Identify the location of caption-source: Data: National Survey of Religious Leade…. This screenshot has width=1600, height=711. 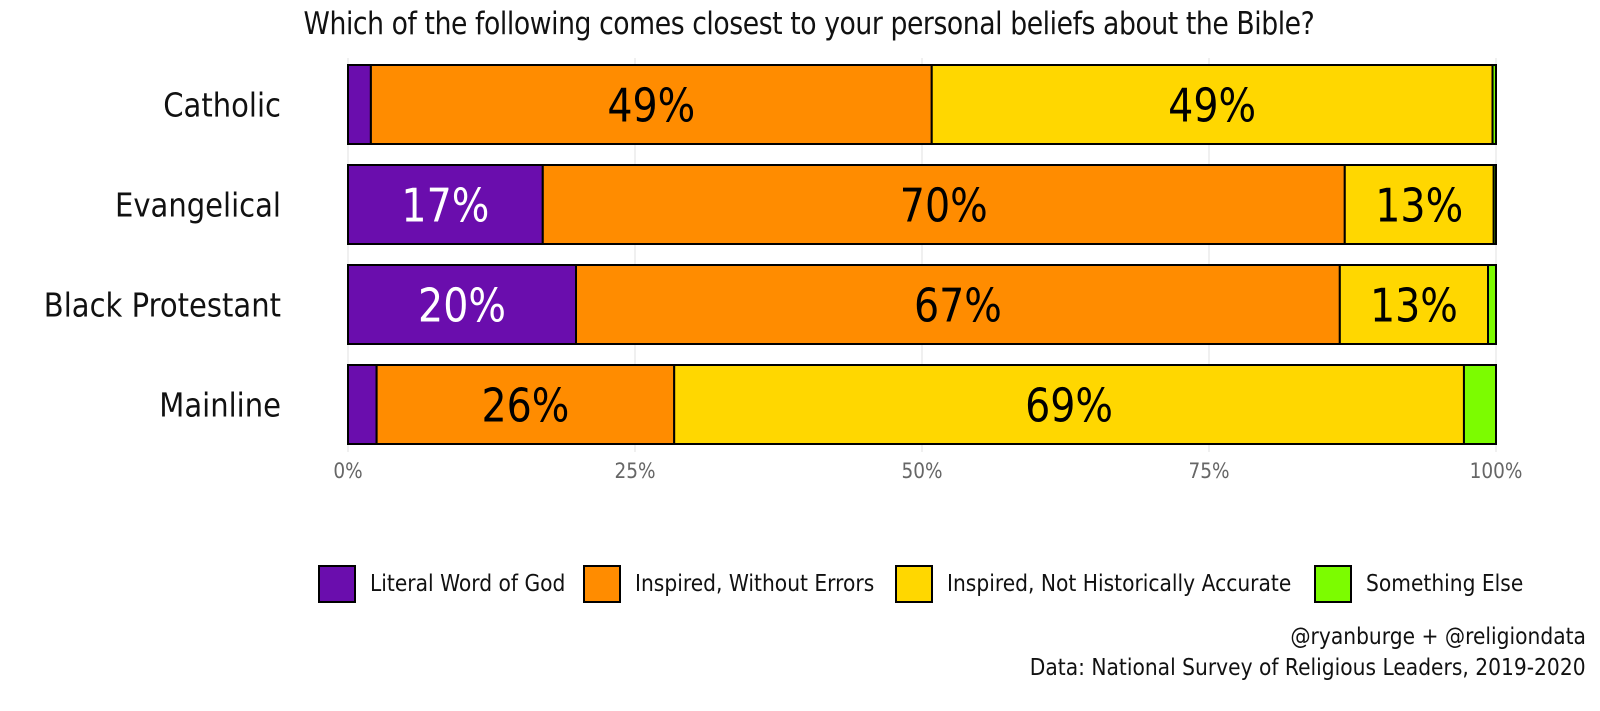
(1308, 668).